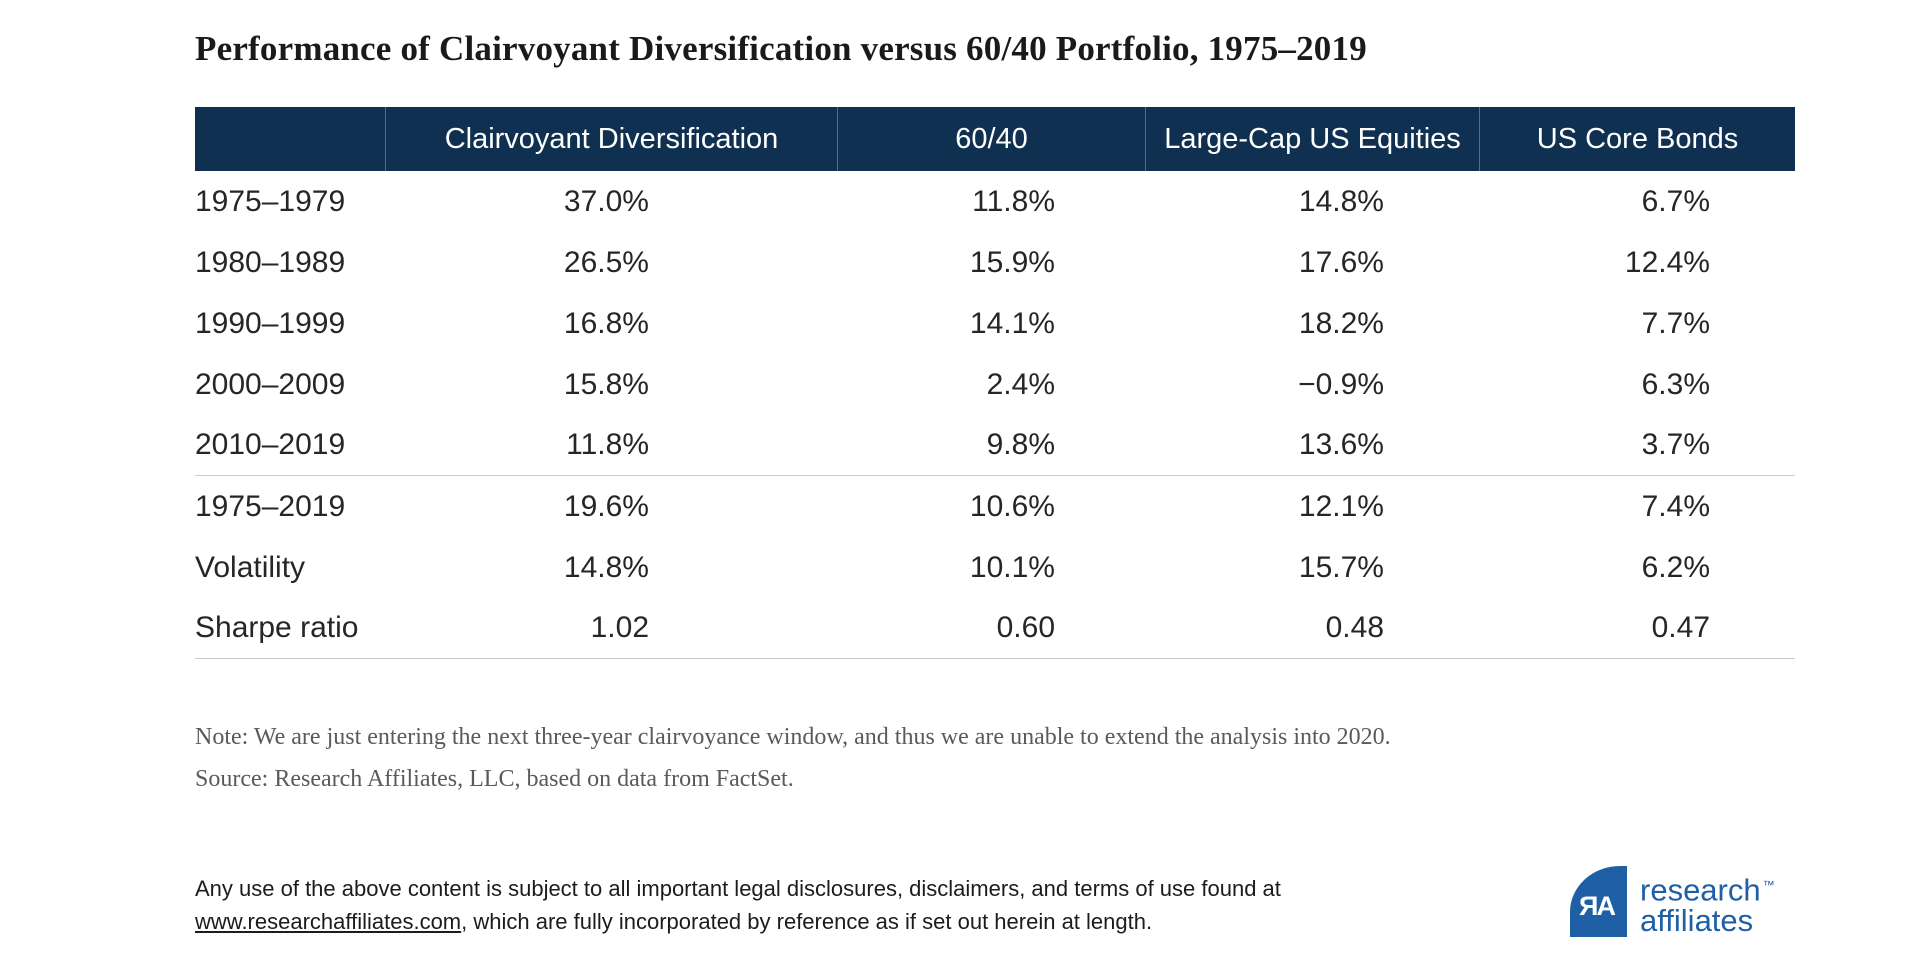 This screenshot has width=1920, height=966. I want to click on cell-value: 18.2%, so click(1341, 323).